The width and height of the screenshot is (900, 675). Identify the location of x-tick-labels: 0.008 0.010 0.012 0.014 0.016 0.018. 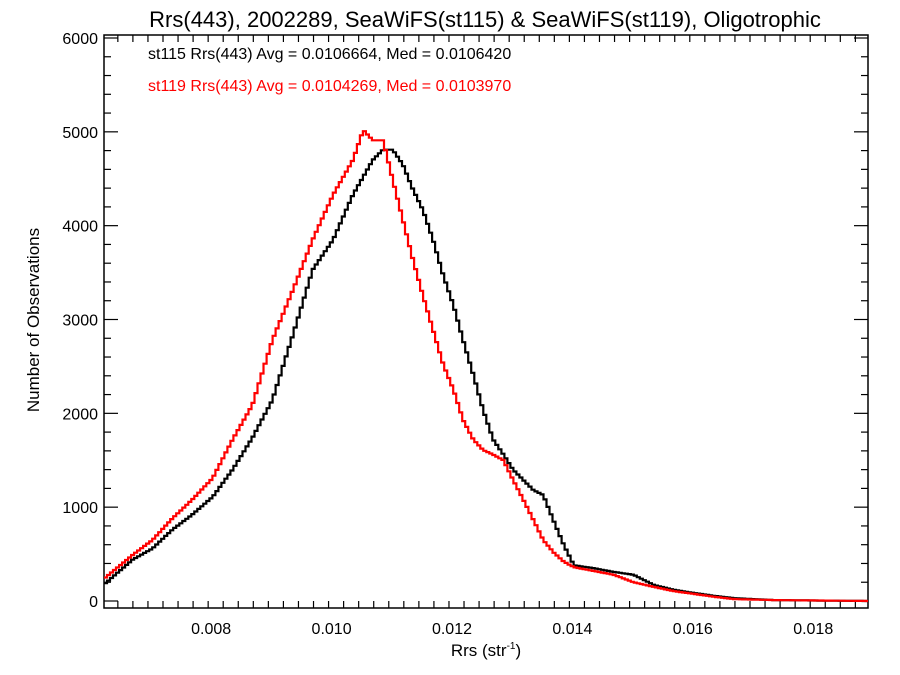
(512, 629).